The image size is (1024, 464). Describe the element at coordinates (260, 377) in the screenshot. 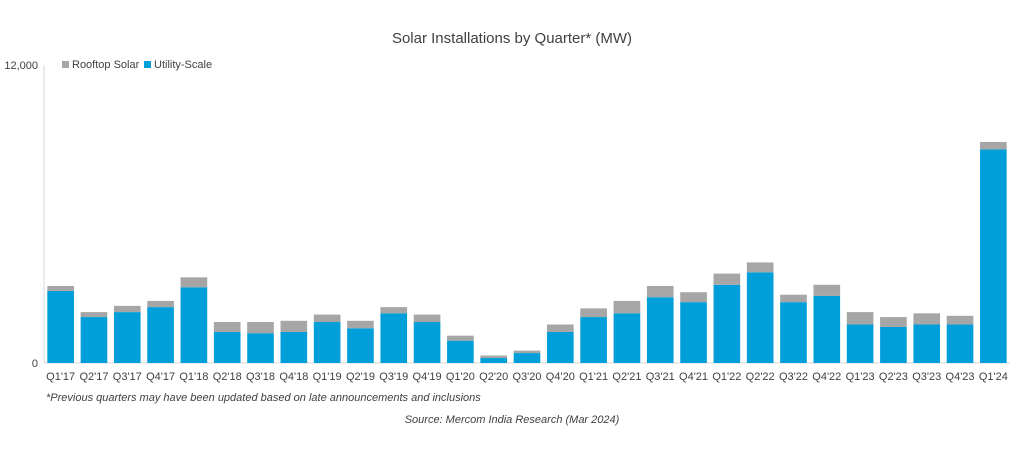

I see `x-tick-label: Q3'18` at that location.